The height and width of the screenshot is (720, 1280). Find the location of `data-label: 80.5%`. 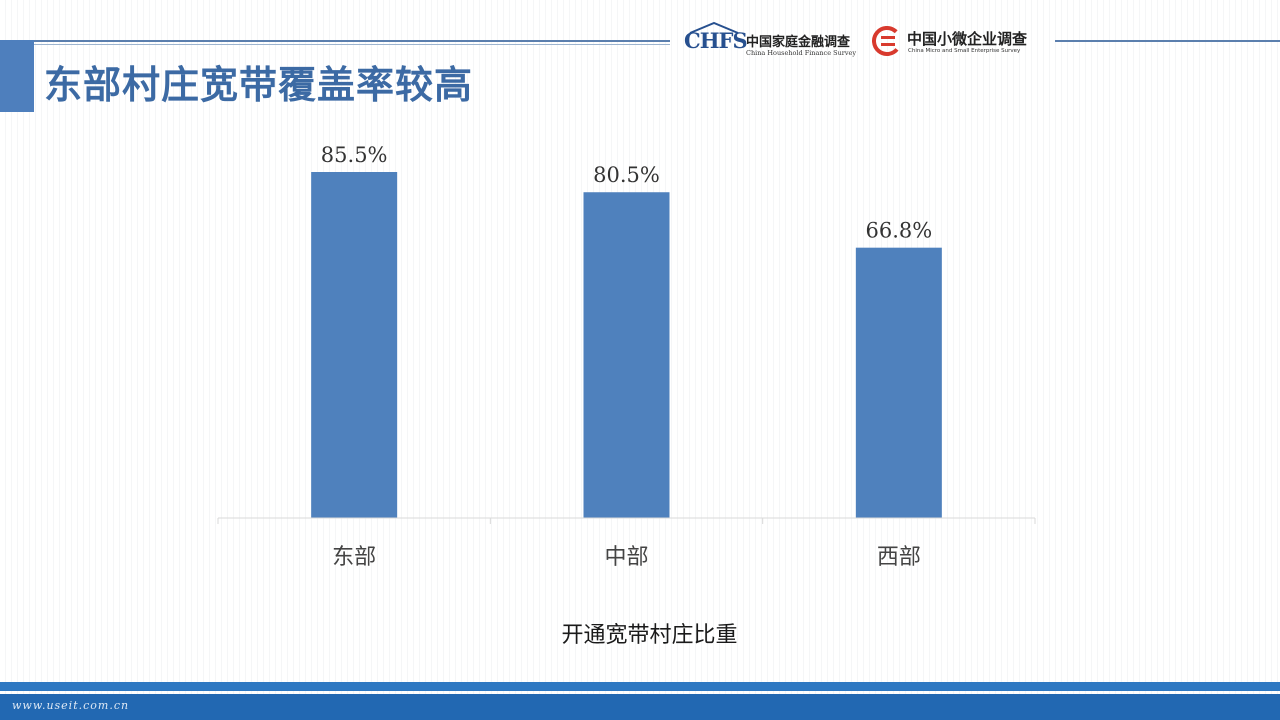

data-label: 80.5% is located at coordinates (626, 175).